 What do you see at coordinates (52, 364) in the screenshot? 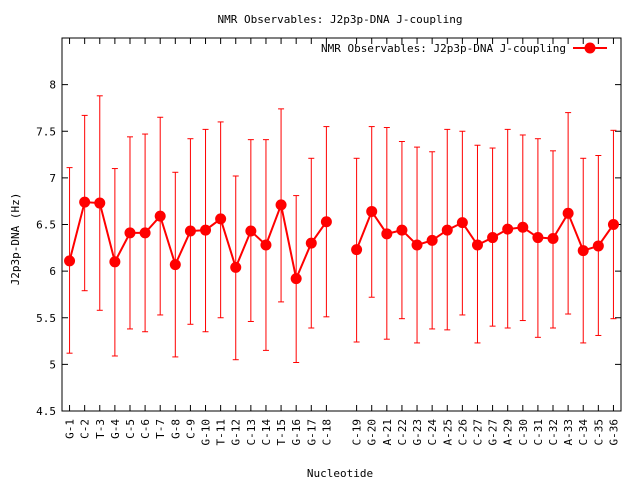
I see `y-tick-label: 5` at bounding box center [52, 364].